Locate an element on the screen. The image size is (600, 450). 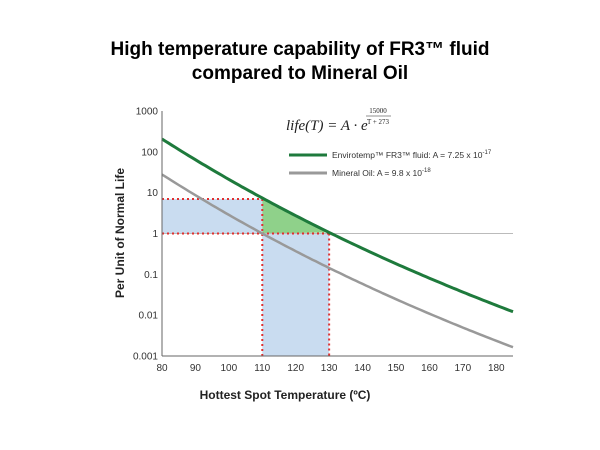
dotted-guides is located at coordinates (246, 276).